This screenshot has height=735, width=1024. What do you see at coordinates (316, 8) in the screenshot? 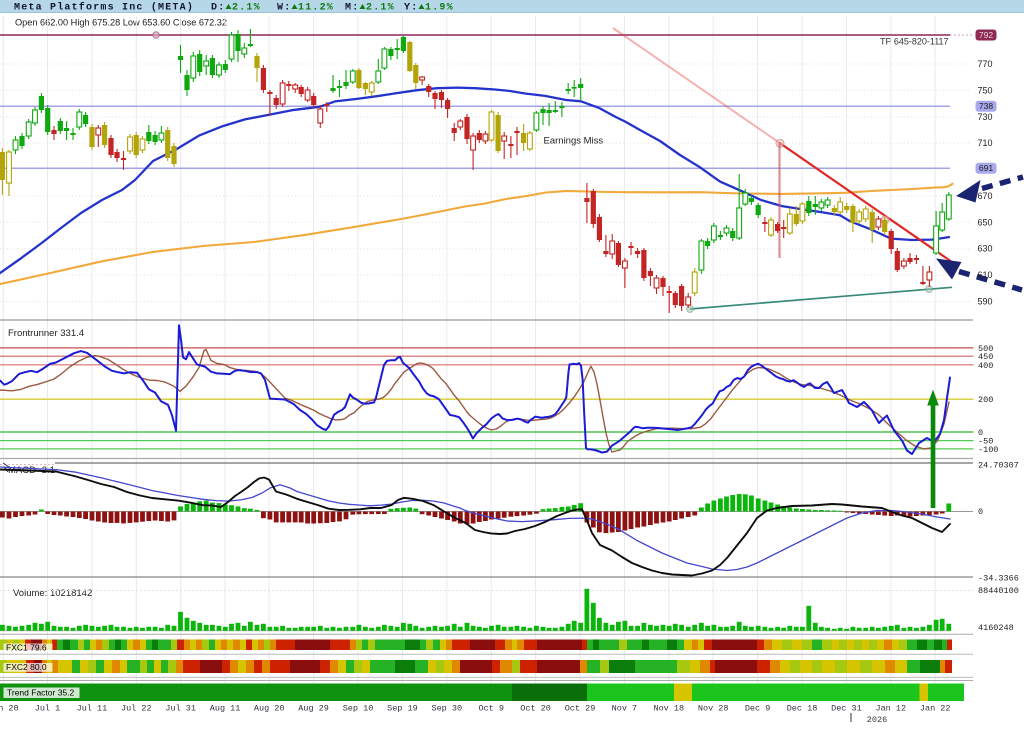
I see `svg-text: 11.2%` at bounding box center [316, 8].